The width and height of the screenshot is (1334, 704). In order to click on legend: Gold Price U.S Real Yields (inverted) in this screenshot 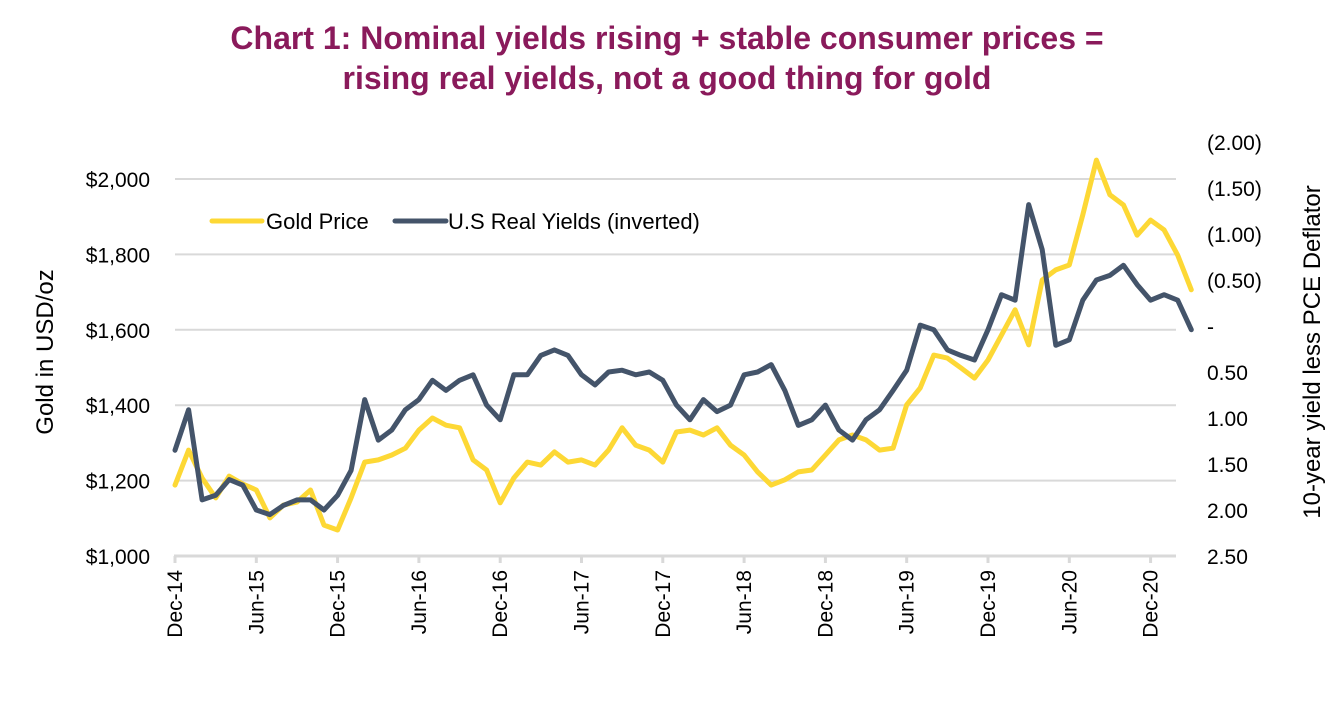, I will do `click(454, 221)`.